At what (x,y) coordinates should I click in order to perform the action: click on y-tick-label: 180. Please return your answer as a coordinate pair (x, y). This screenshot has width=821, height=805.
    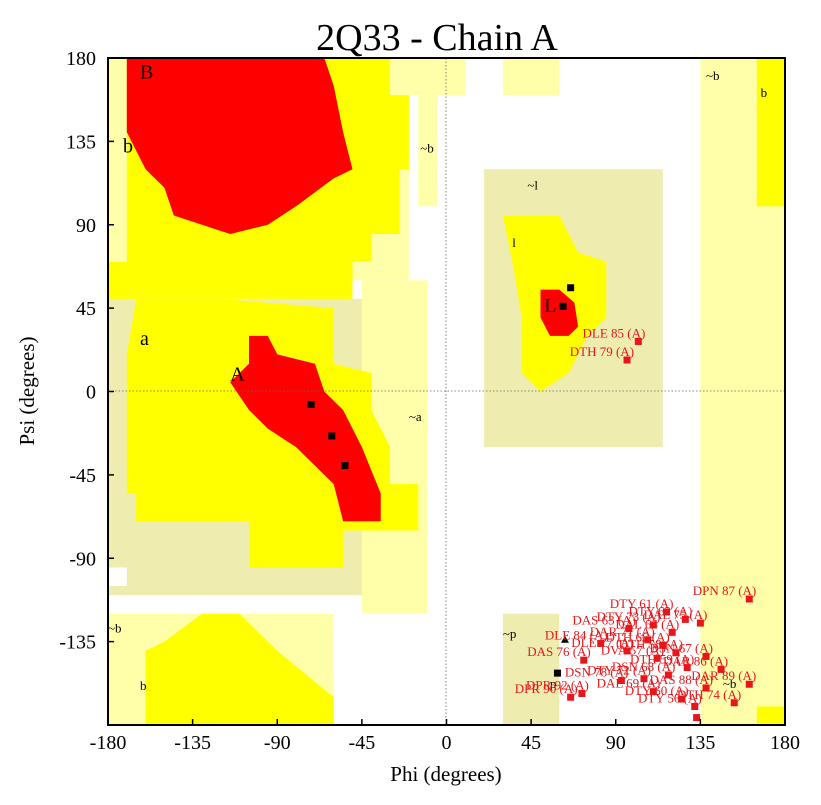
    Looking at the image, I should click on (81, 59).